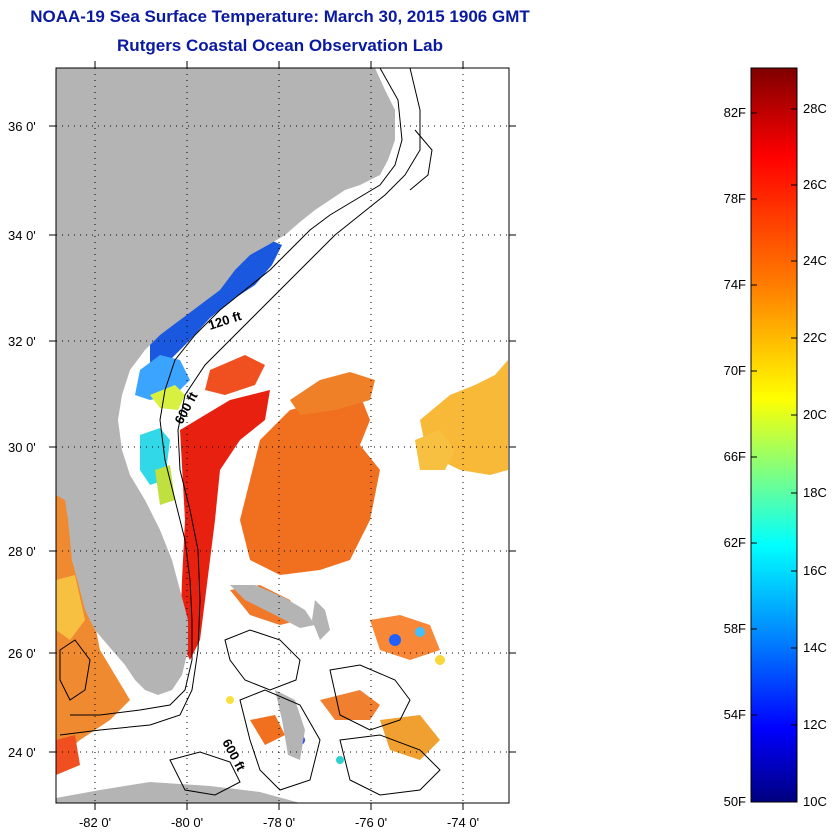  What do you see at coordinates (95, 822) in the screenshot?
I see `lon-label: -82 0'` at bounding box center [95, 822].